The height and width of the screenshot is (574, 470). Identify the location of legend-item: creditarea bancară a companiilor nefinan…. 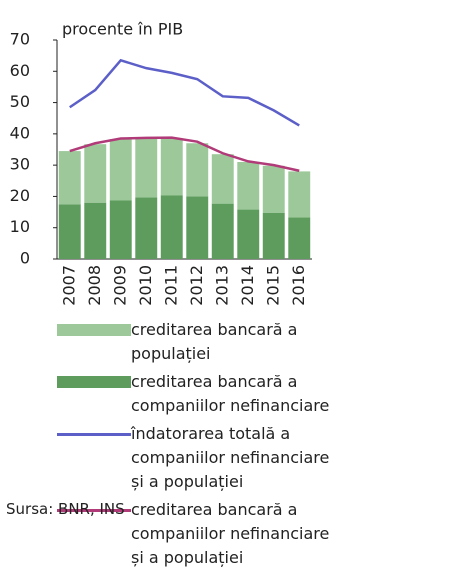
(207, 394).